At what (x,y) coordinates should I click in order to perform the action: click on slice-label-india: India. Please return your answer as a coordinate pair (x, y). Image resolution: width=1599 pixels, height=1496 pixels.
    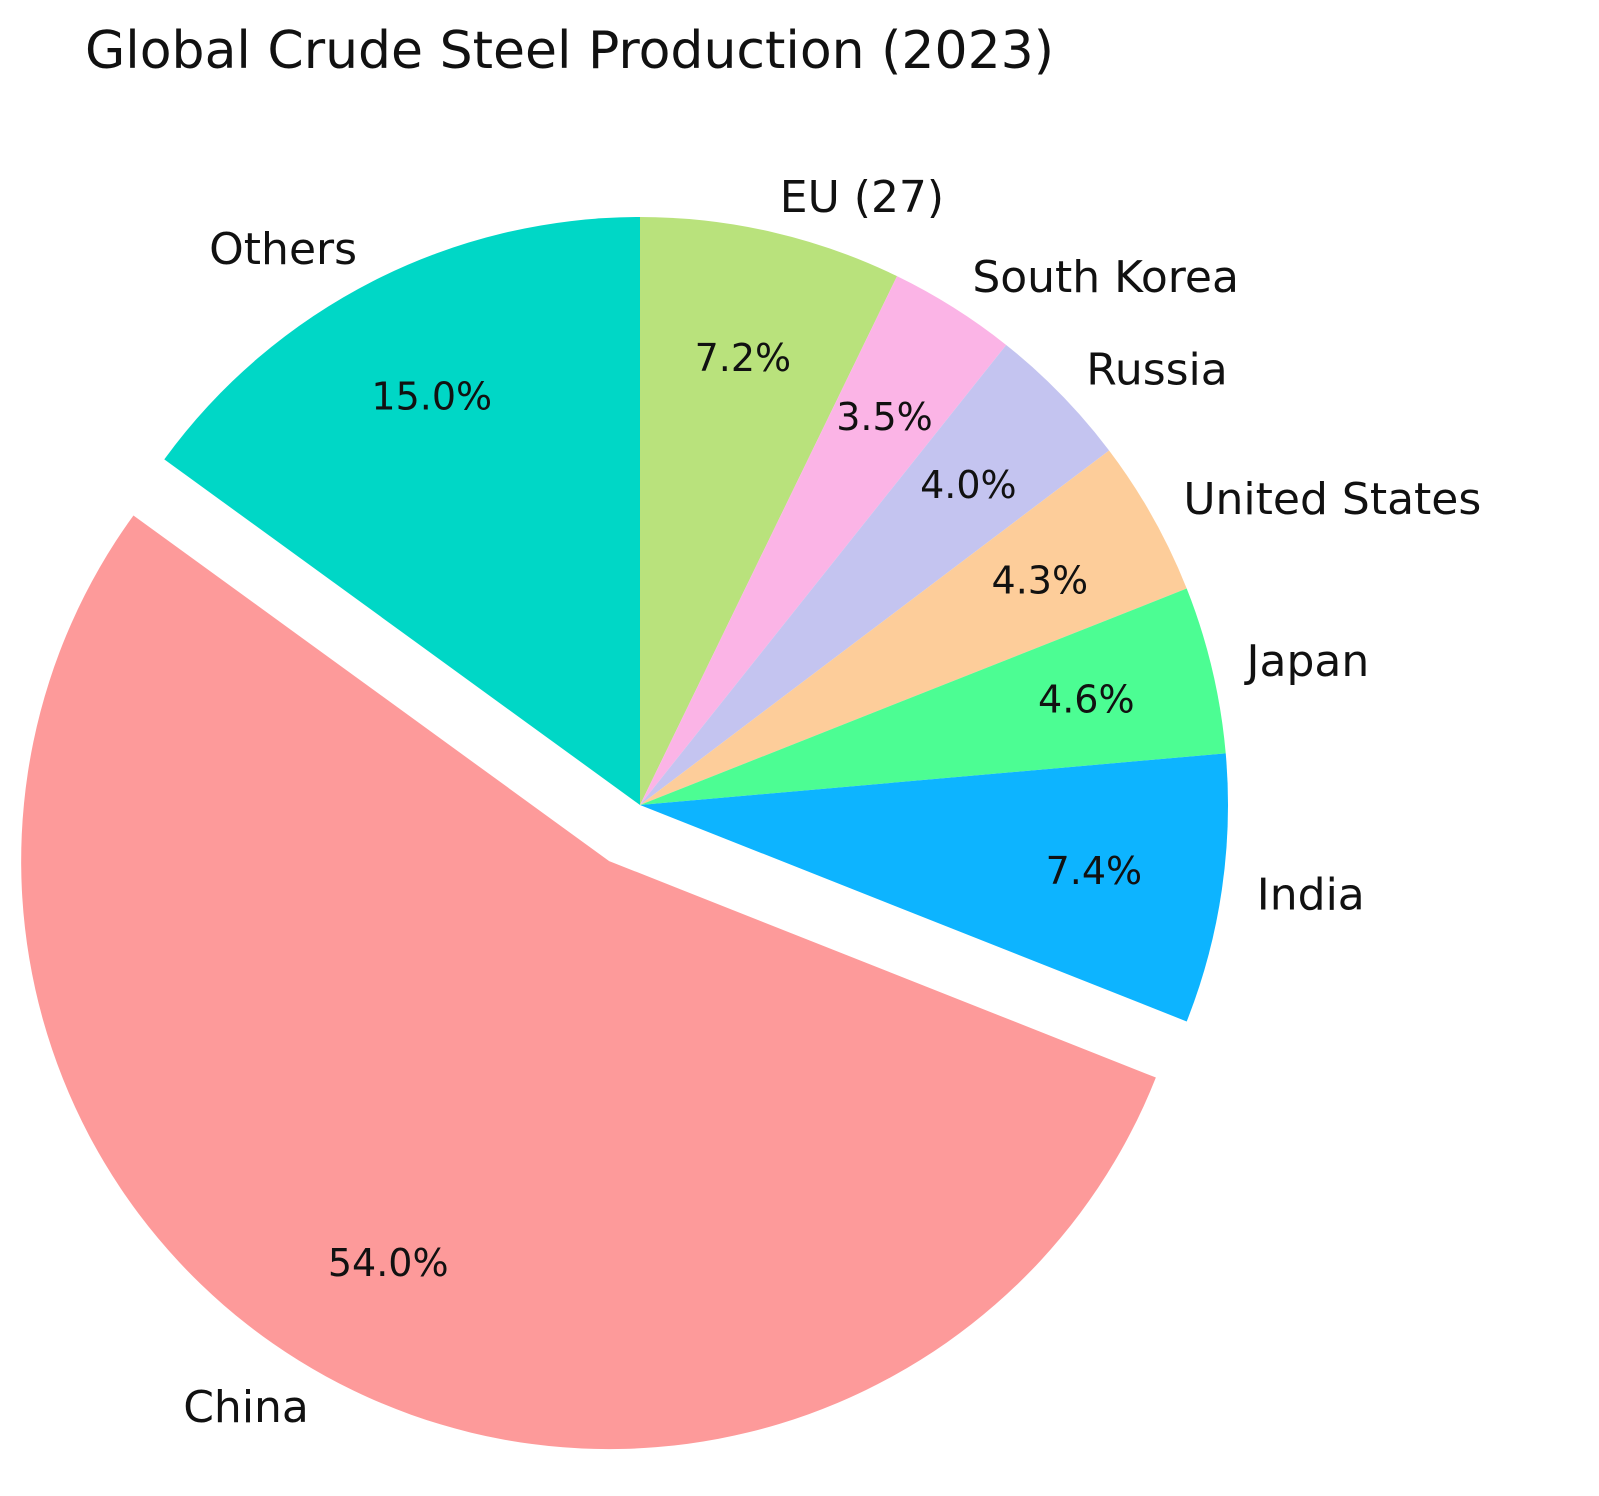
    Looking at the image, I should click on (1311, 894).